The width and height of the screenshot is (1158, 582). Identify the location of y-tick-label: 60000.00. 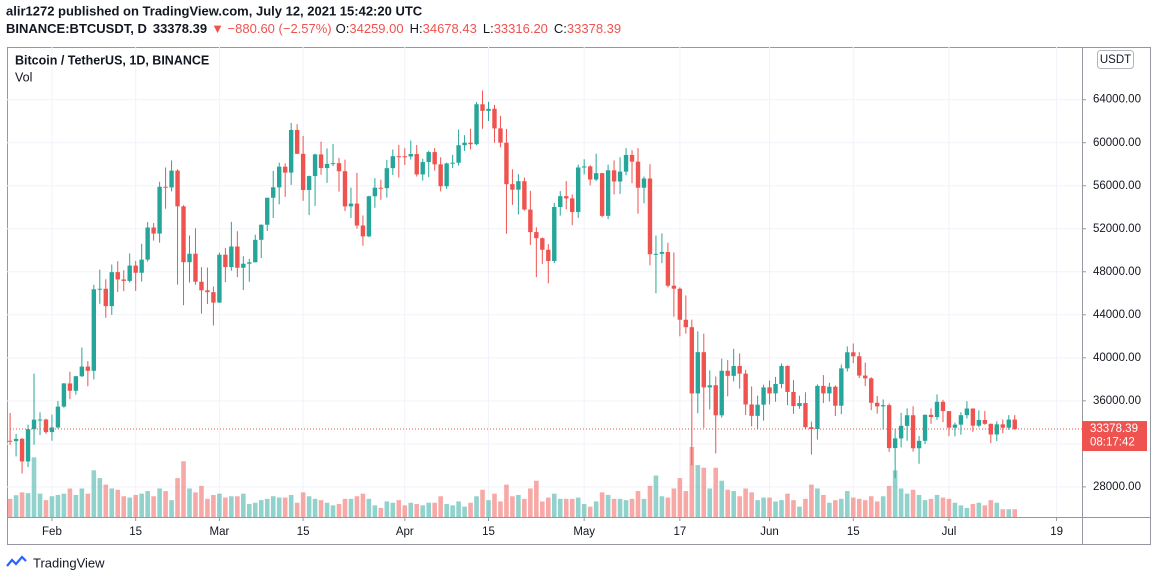
(1117, 143).